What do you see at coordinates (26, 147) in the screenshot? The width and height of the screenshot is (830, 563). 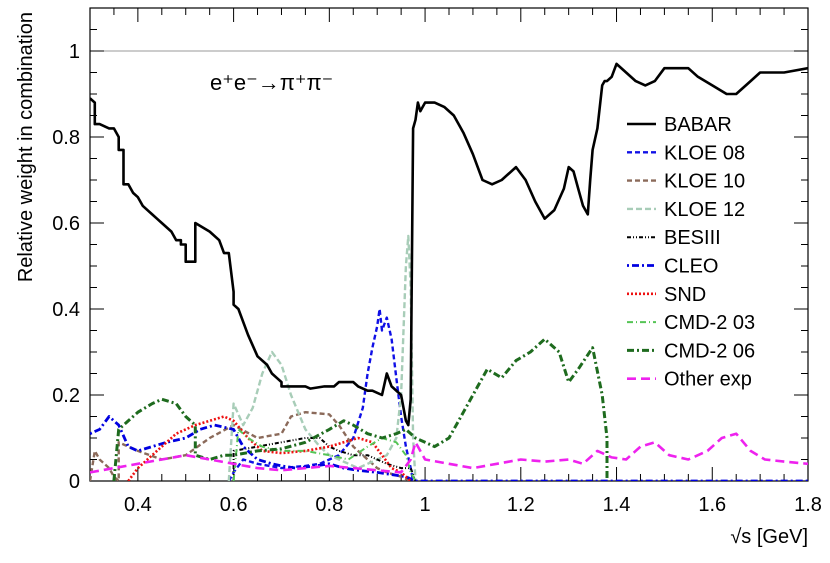 I see `y-axis-title: Relative weight in combination` at bounding box center [26, 147].